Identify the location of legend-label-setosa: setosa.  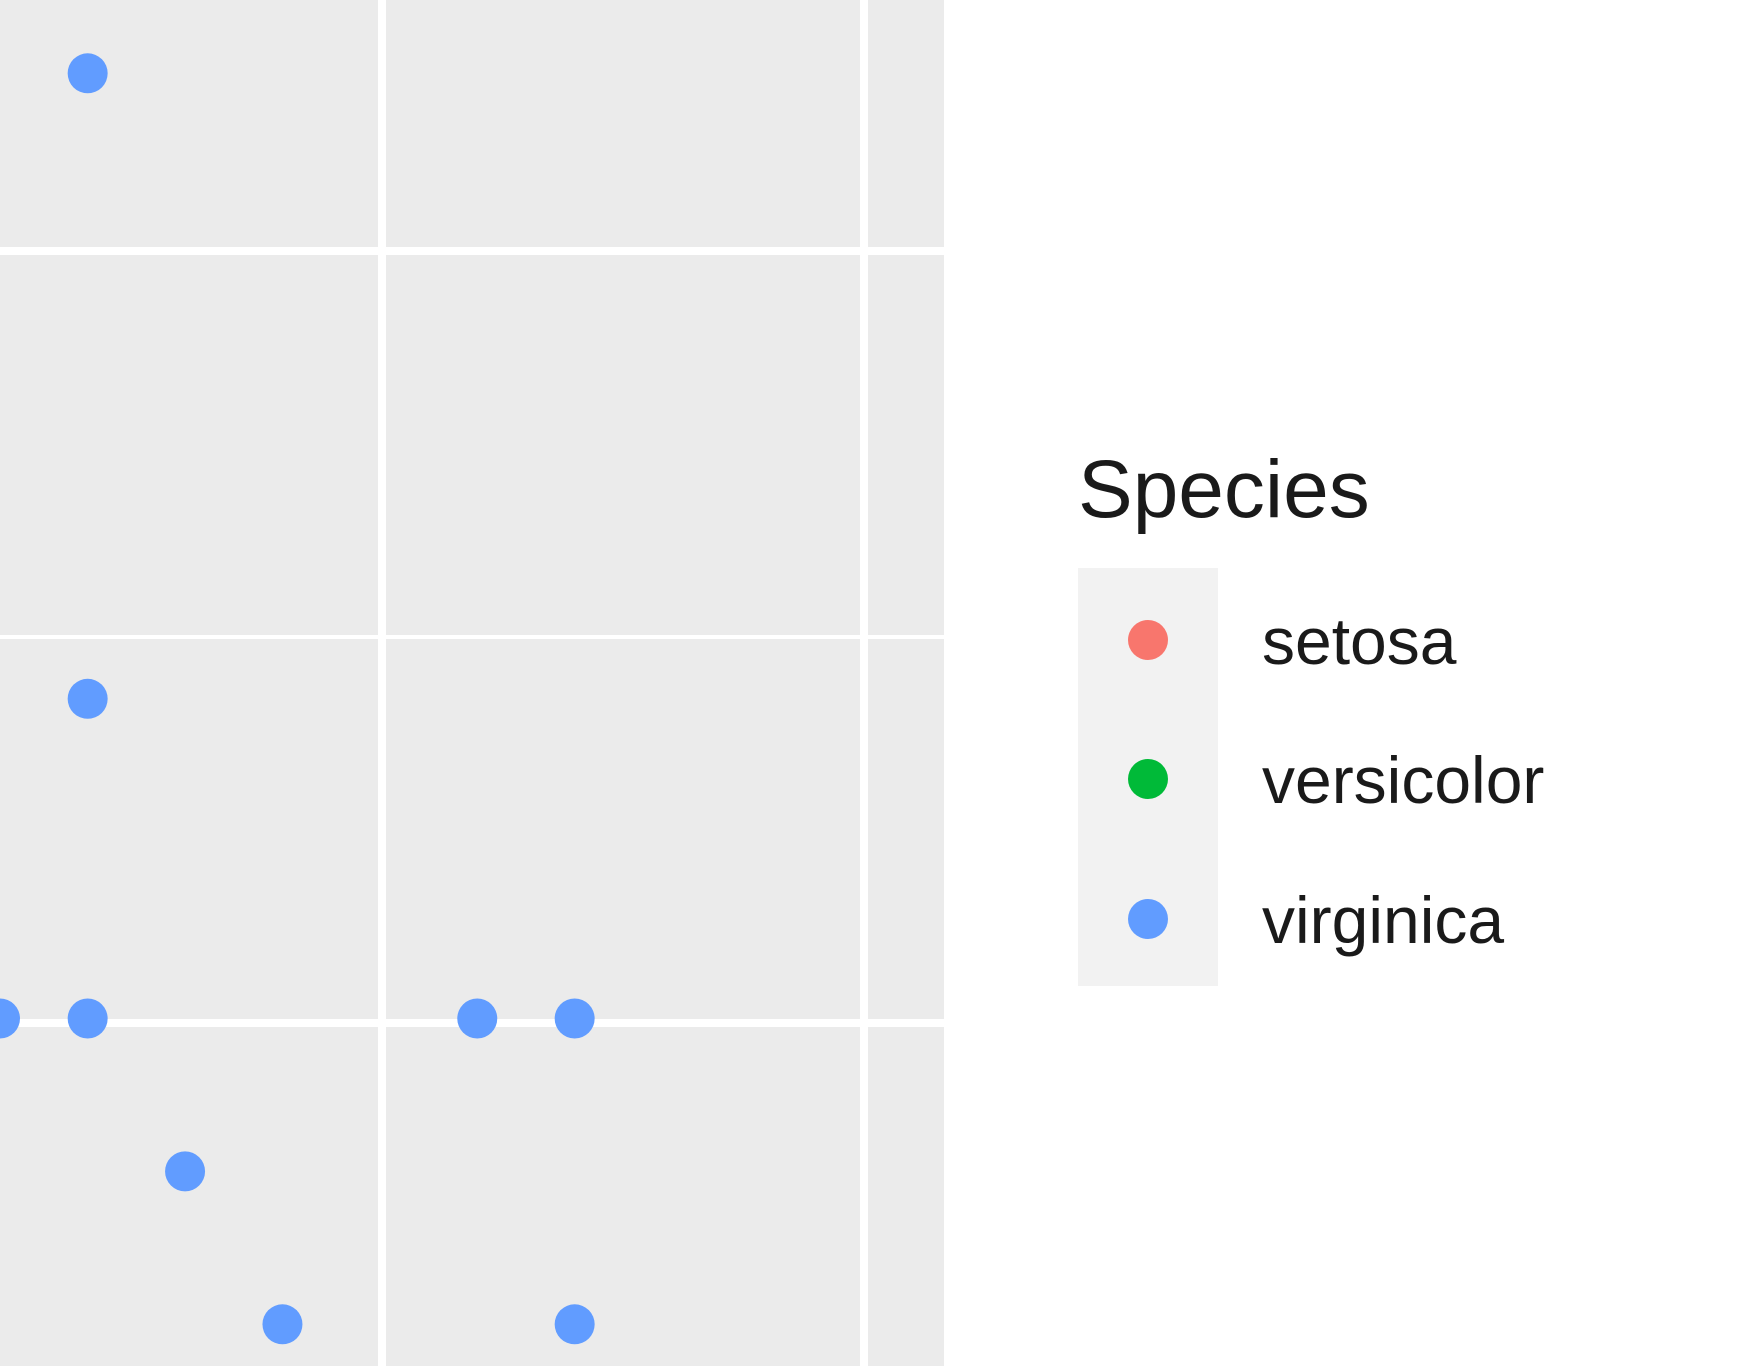
(1359, 641).